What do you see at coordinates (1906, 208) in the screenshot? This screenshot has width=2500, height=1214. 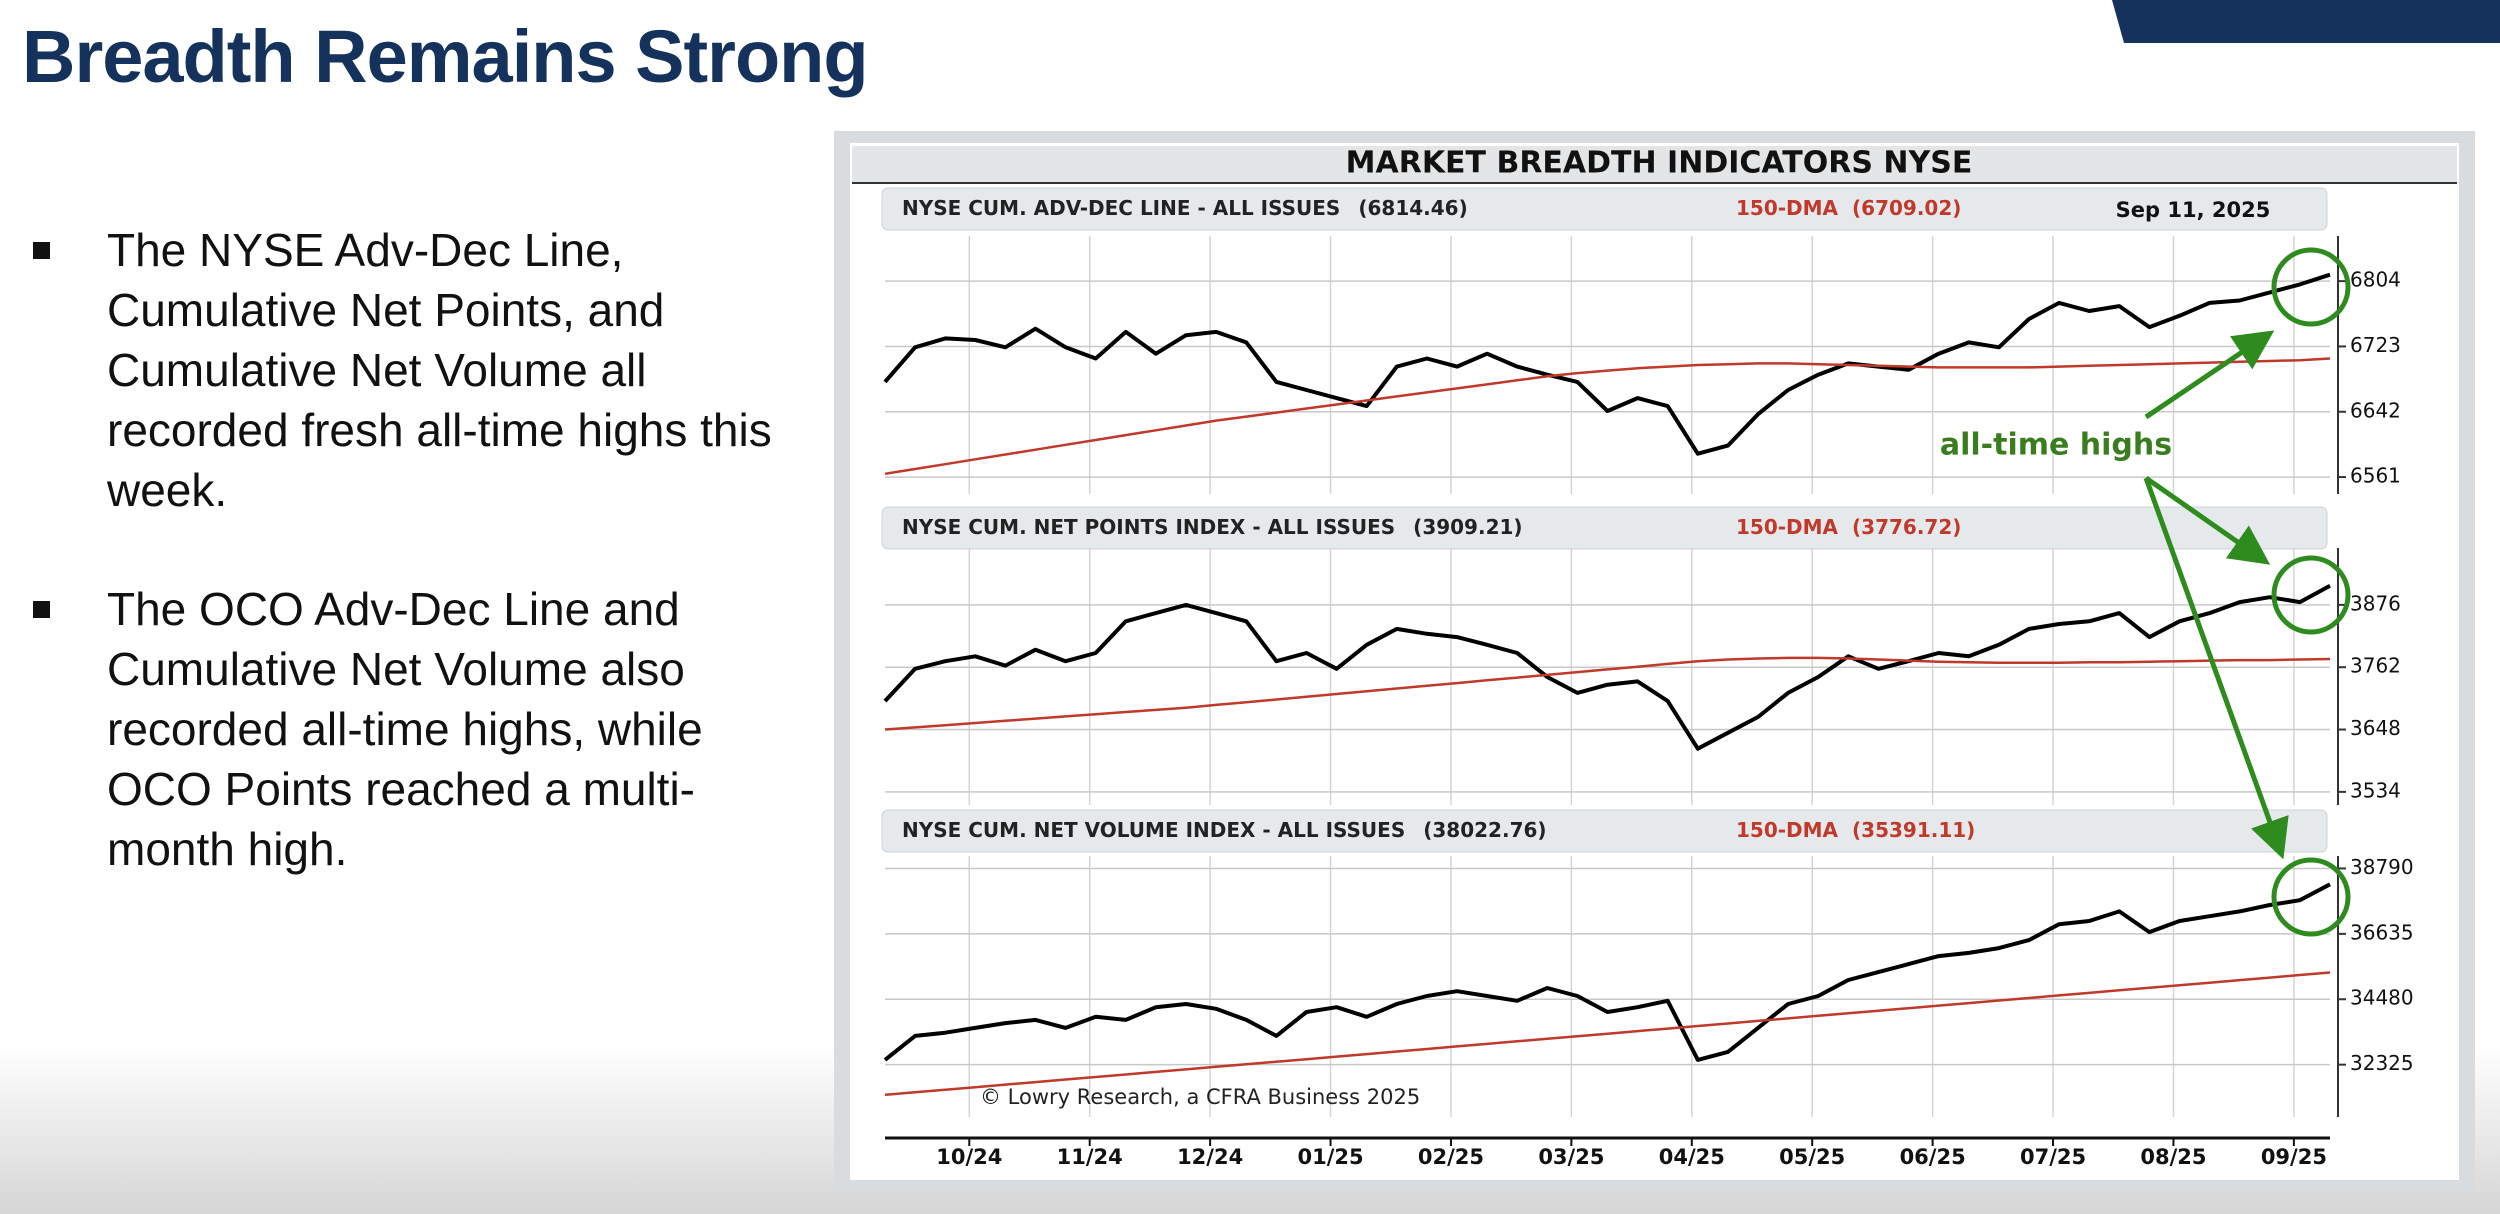 I see `dma-last-value: (6709.02)` at bounding box center [1906, 208].